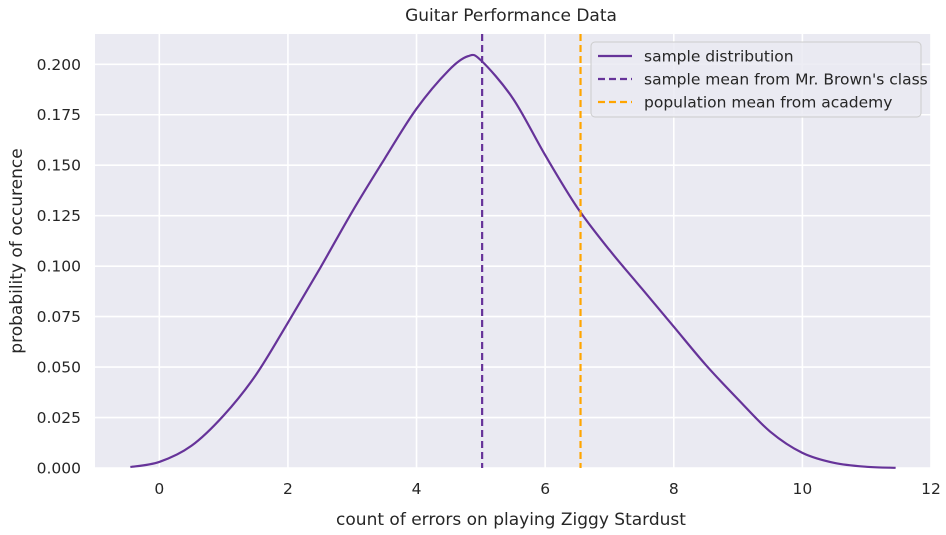  Describe the element at coordinates (288, 489) in the screenshot. I see `x-tick-label: 2` at that location.